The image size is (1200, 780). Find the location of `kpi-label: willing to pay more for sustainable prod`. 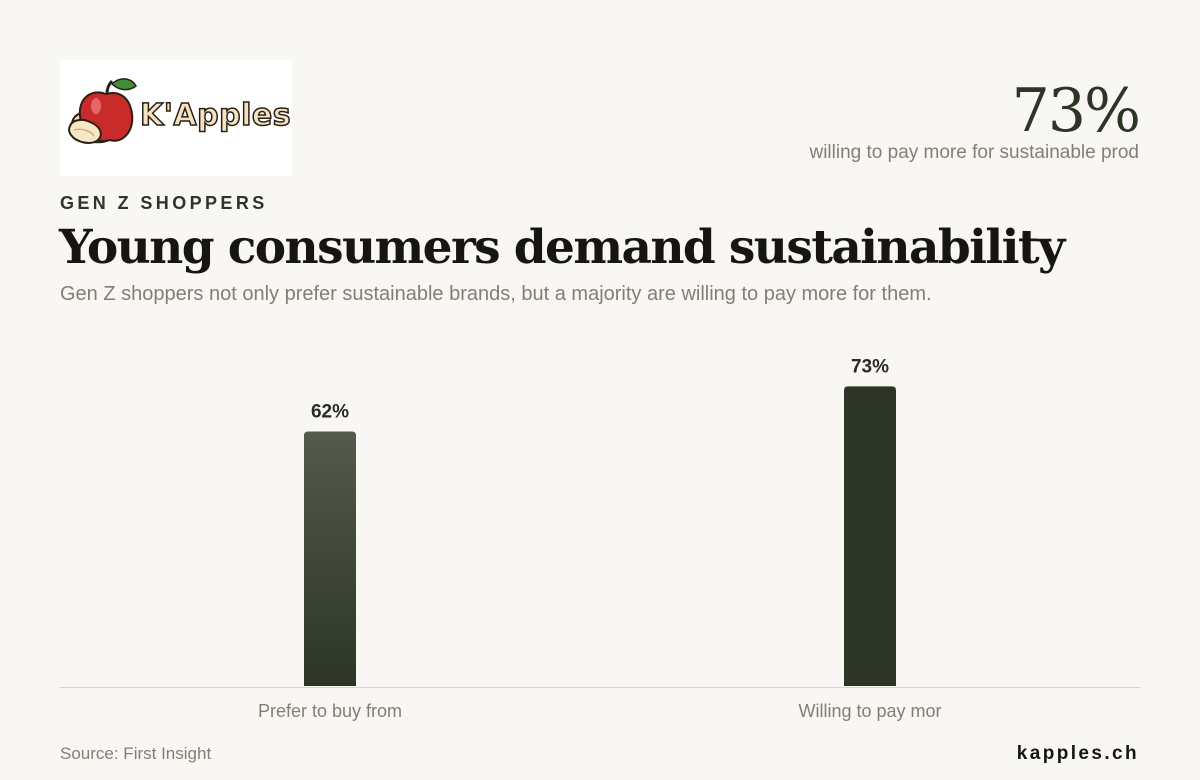

kpi-label: willing to pay more for sustainable prod is located at coordinates (974, 152).